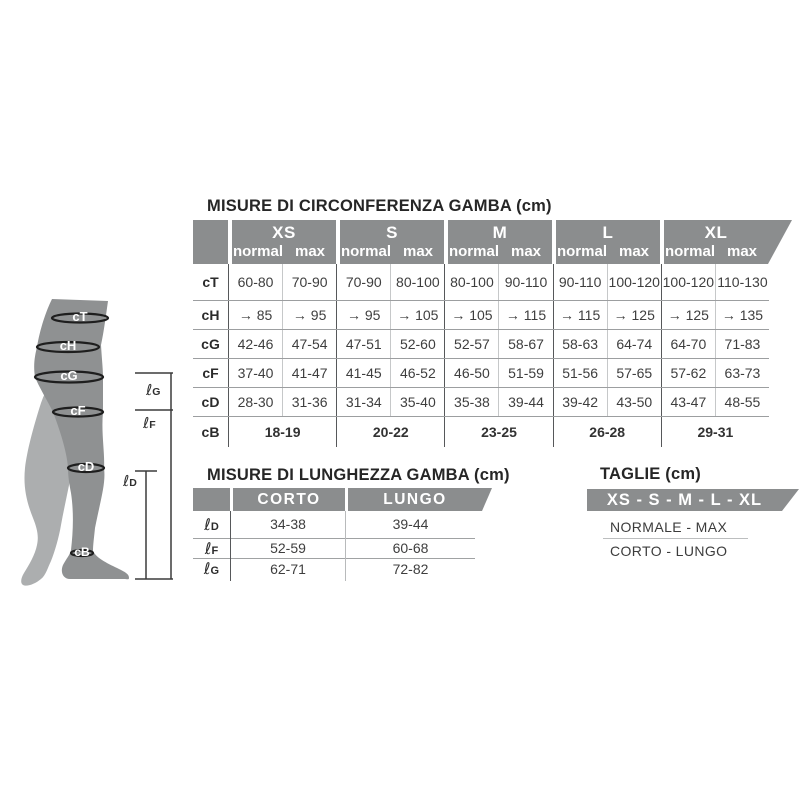 This screenshot has width=800, height=800. I want to click on table-cell: 18-19, so click(282, 432).